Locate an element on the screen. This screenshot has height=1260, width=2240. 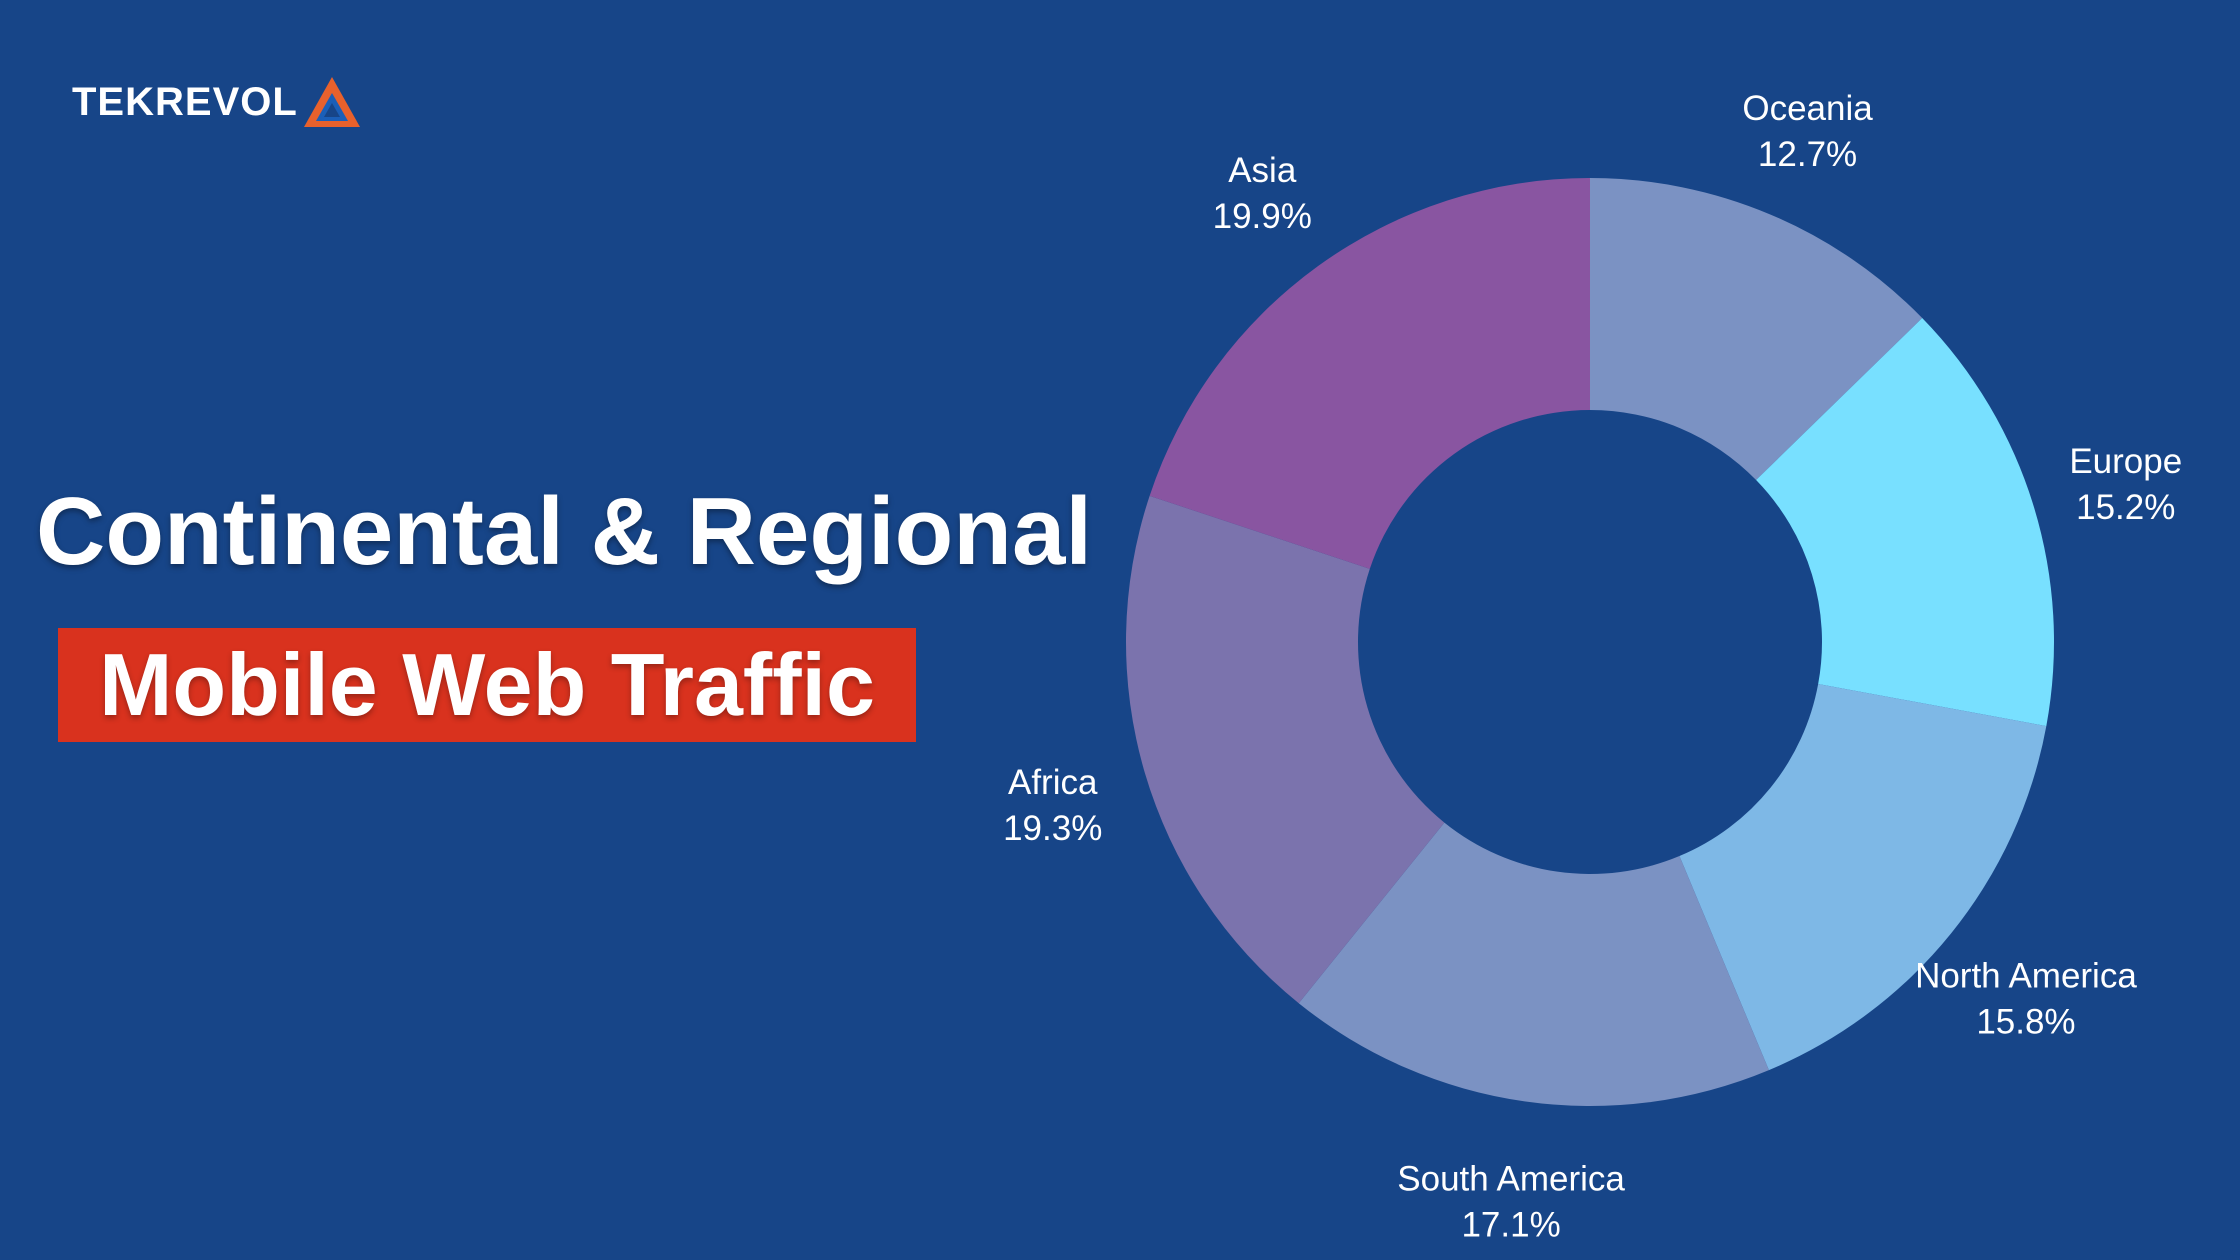
slice-label-value: 17.1% is located at coordinates (1510, 1224).